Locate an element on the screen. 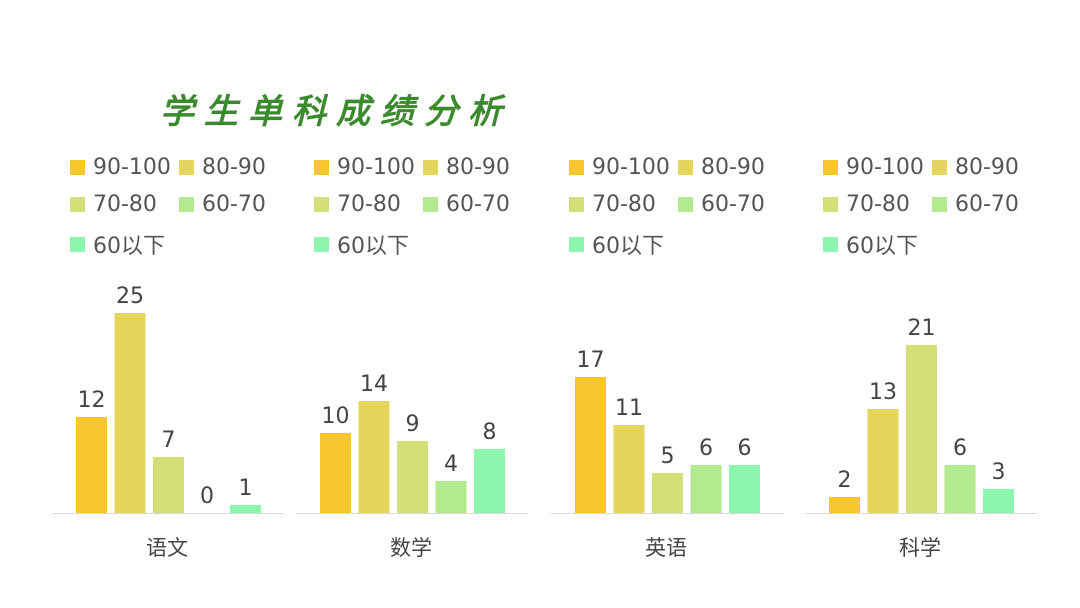 Image resolution: width=1080 pixels, height=608 pixels. category-label: 英语 is located at coordinates (666, 548).